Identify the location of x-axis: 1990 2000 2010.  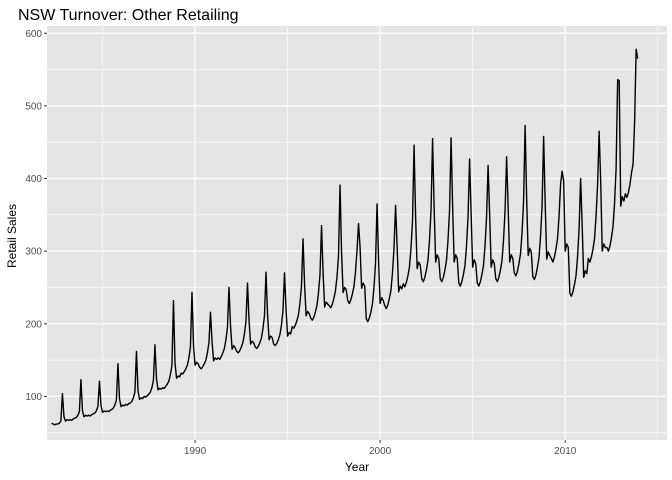
(380, 448).